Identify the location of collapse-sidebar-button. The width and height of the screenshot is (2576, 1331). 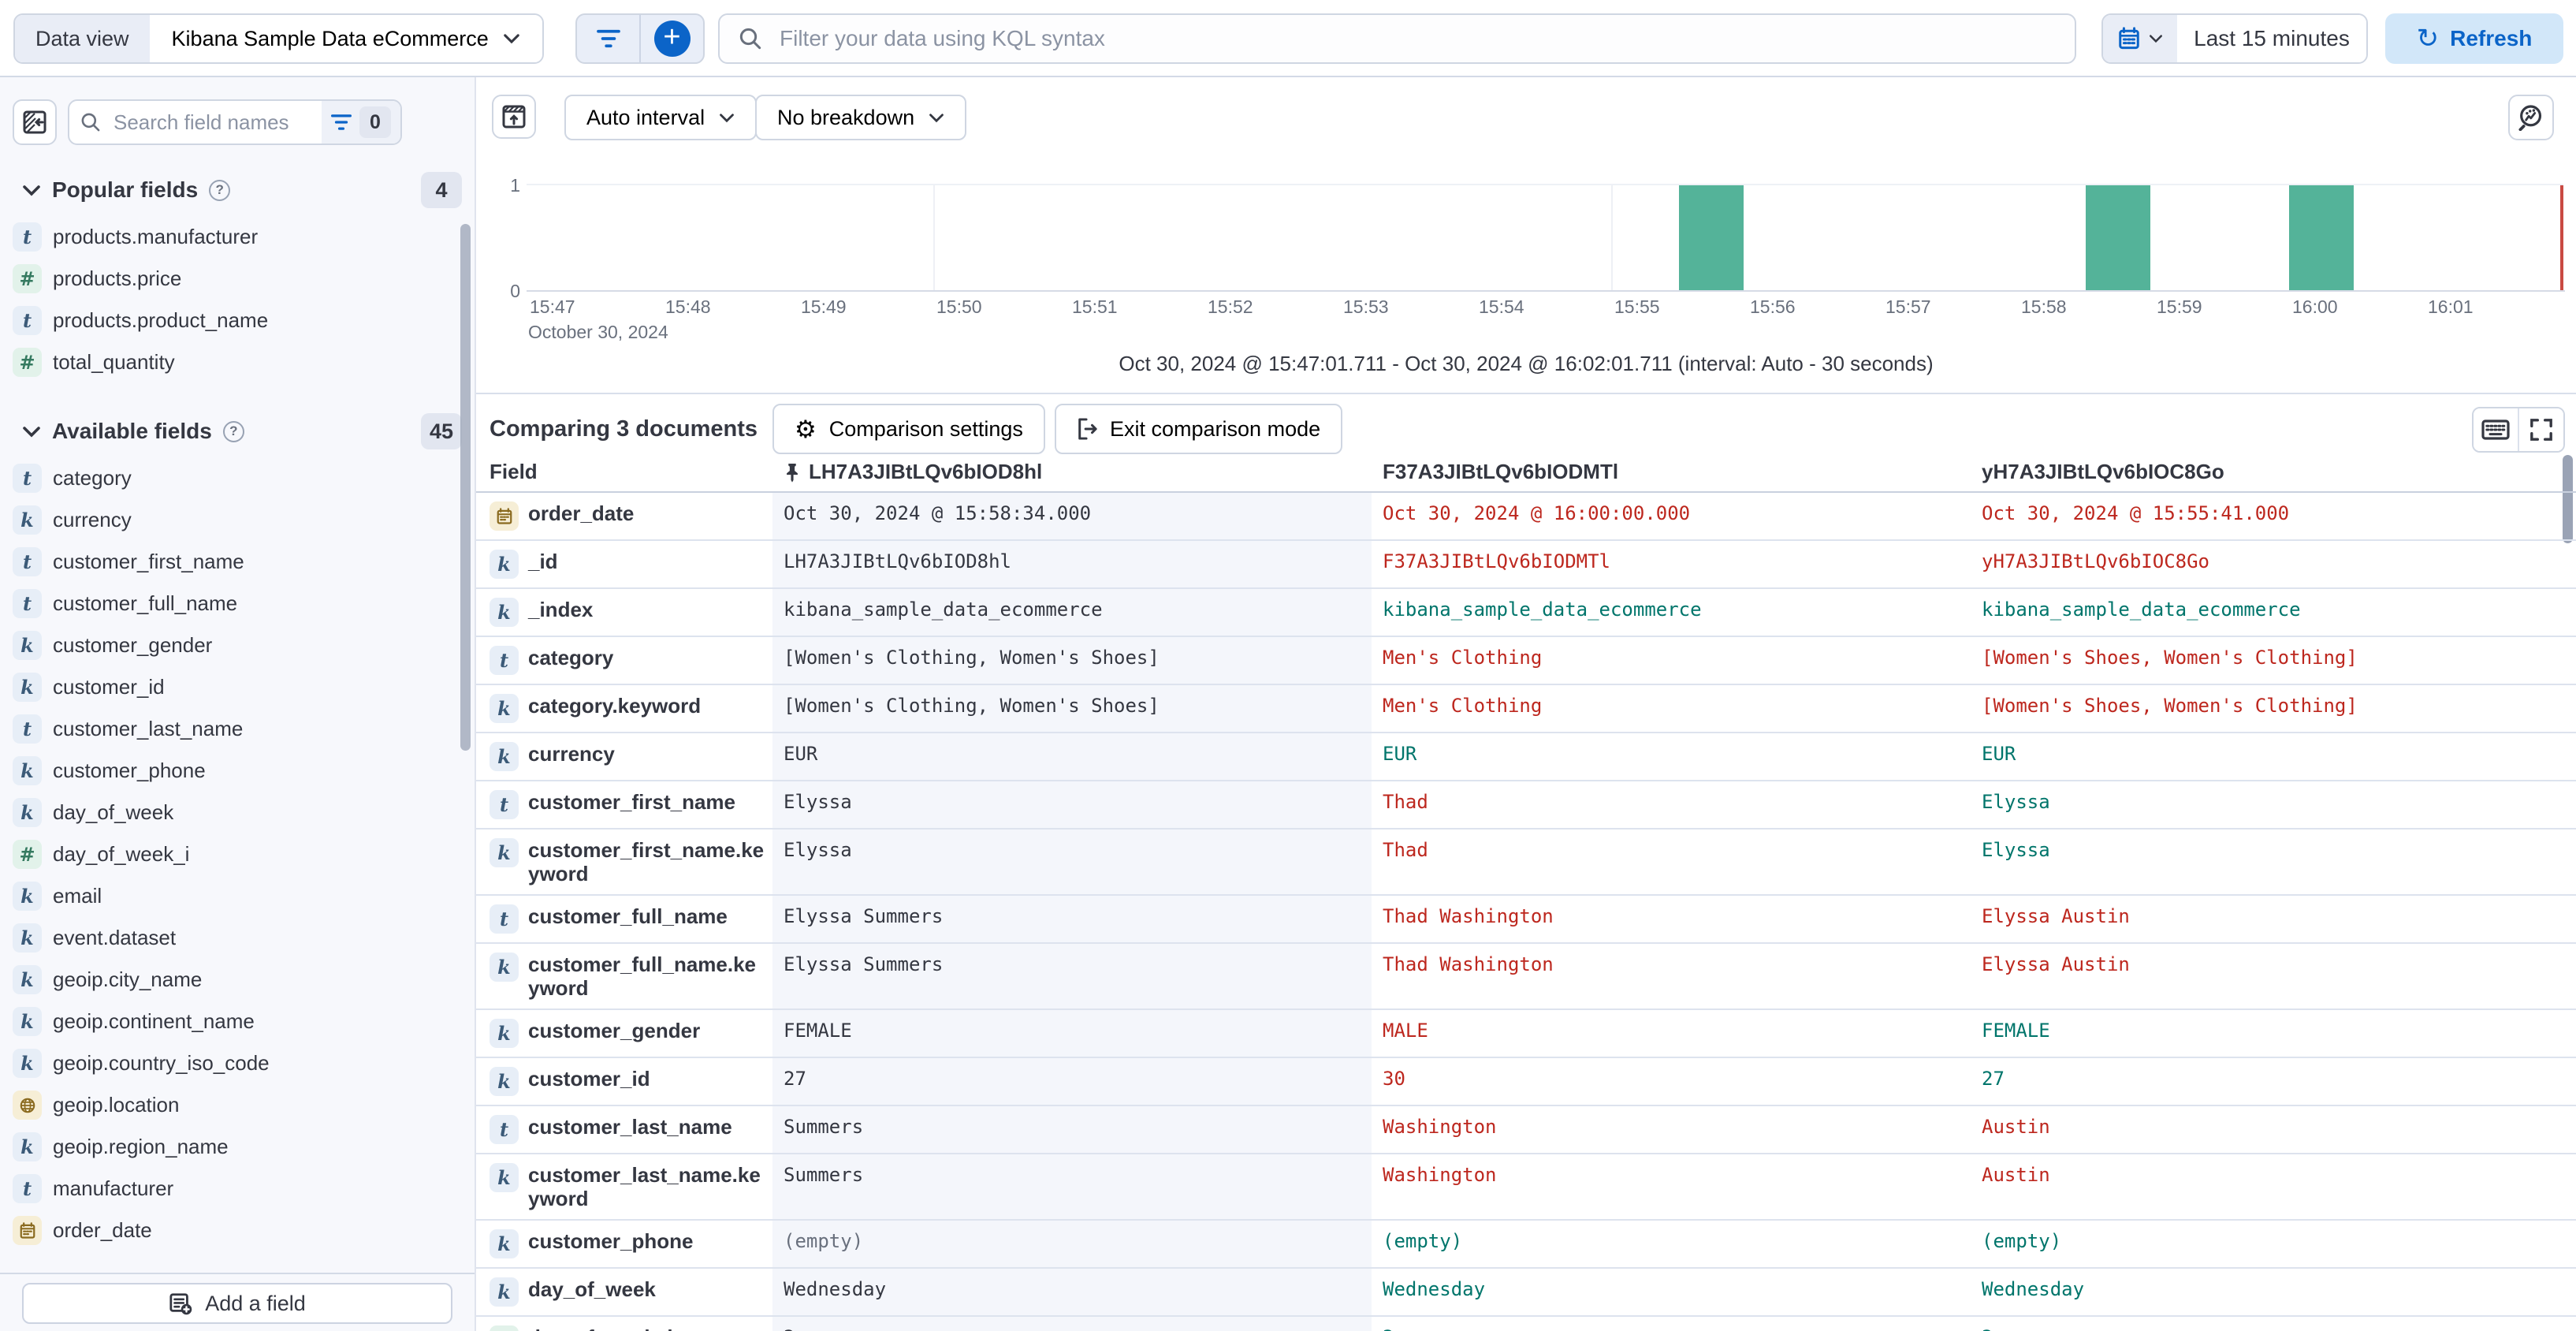
(35, 122).